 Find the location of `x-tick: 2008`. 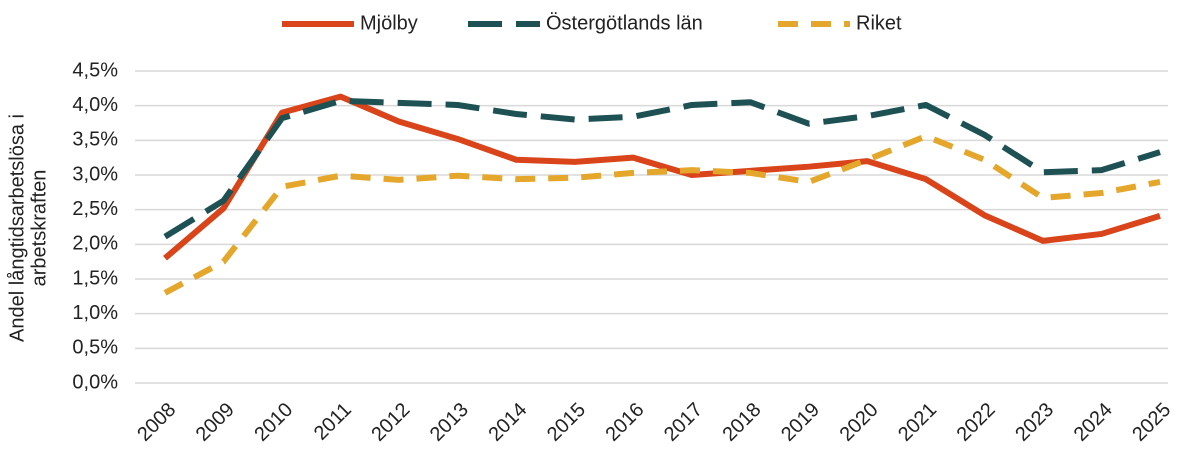

x-tick: 2008 is located at coordinates (156, 422).